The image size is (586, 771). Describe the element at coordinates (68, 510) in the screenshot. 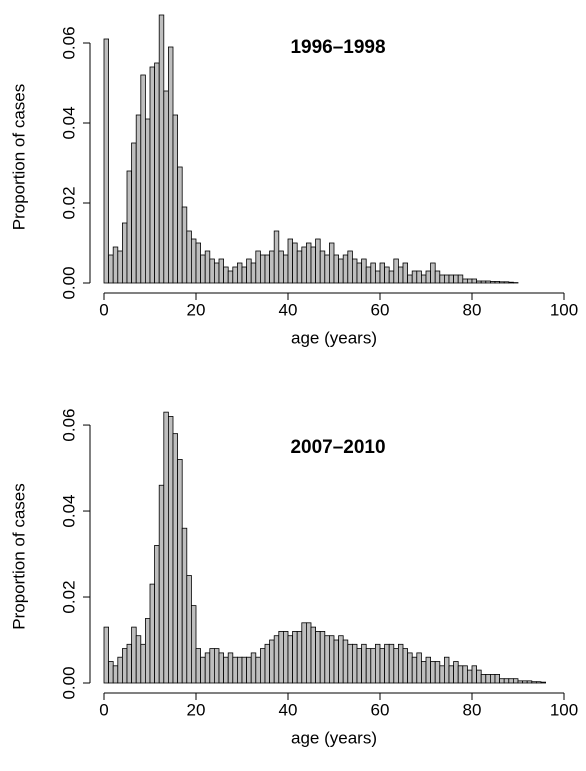

I see `y-tick-label: 0.04` at that location.